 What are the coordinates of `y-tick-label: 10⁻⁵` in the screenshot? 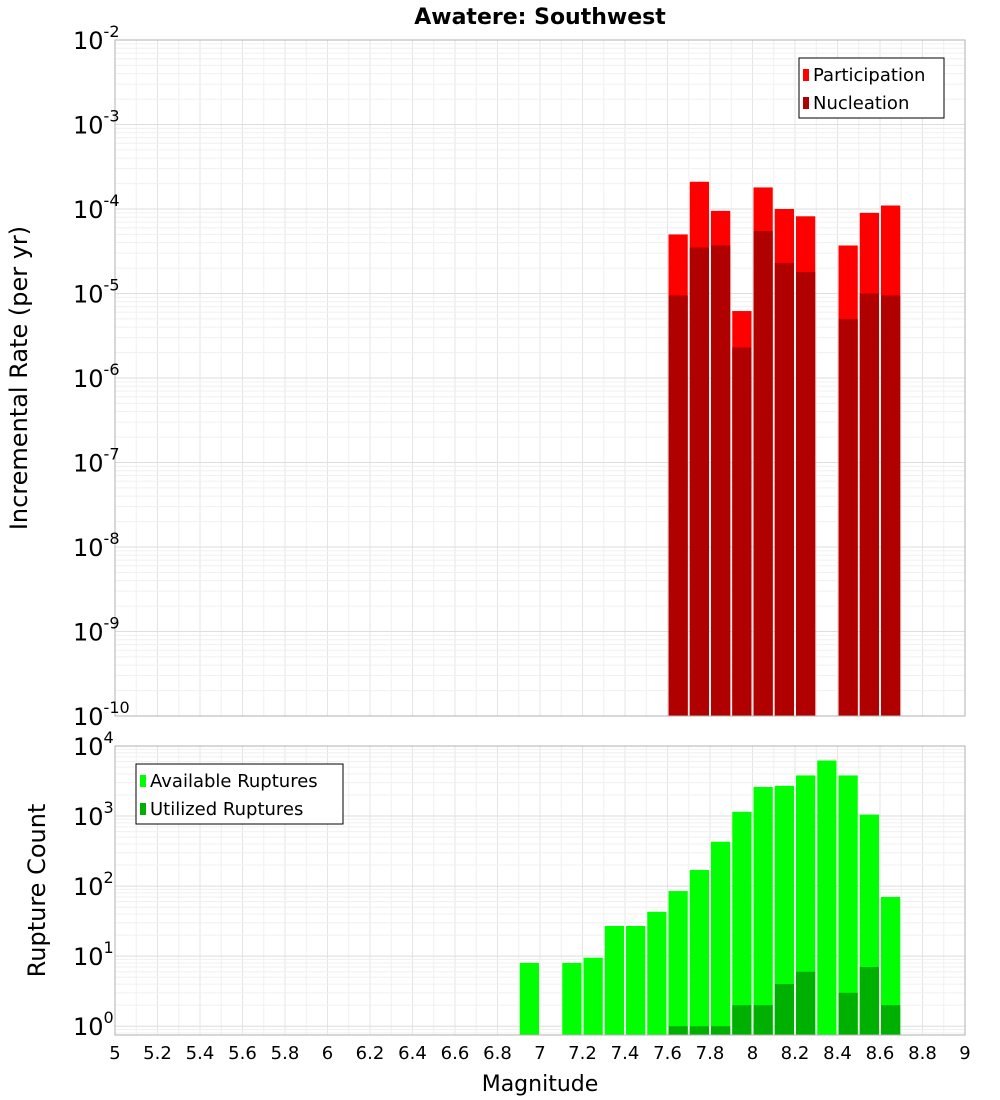 It's located at (96, 292).